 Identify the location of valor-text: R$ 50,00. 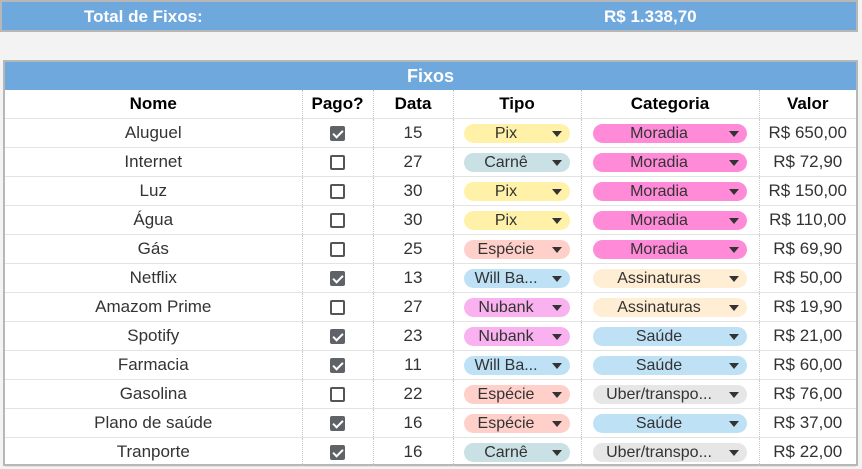
(808, 277).